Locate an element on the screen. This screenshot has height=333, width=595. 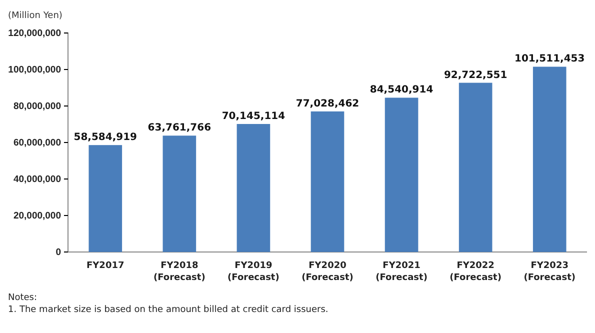
x-tick-label: FY2019 (Forecast) is located at coordinates (254, 272).